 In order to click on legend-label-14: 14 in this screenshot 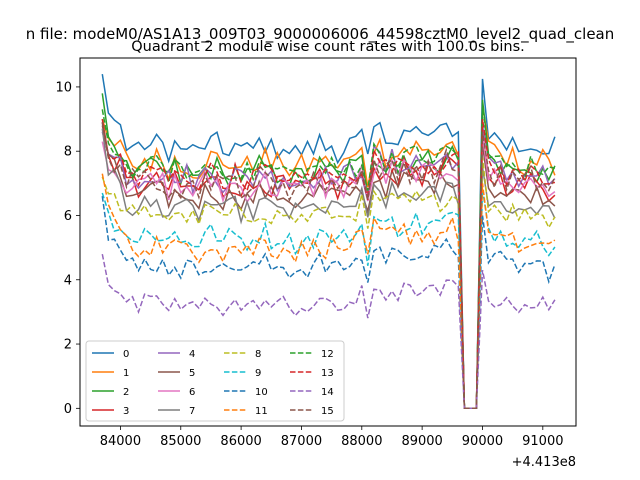, I will do `click(327, 392)`.